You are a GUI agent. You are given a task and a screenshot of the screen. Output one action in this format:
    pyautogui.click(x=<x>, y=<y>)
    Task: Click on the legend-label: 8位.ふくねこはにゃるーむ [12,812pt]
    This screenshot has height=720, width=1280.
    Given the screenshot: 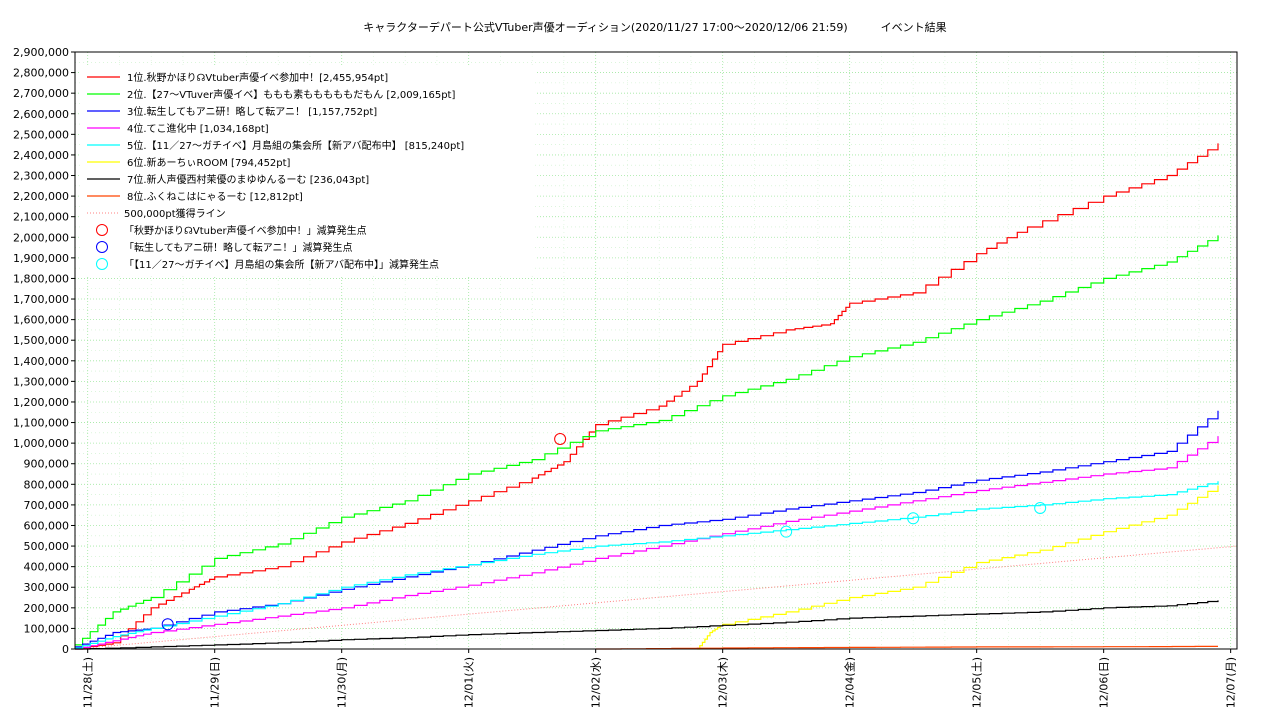 What is the action you would take?
    pyautogui.click(x=215, y=196)
    